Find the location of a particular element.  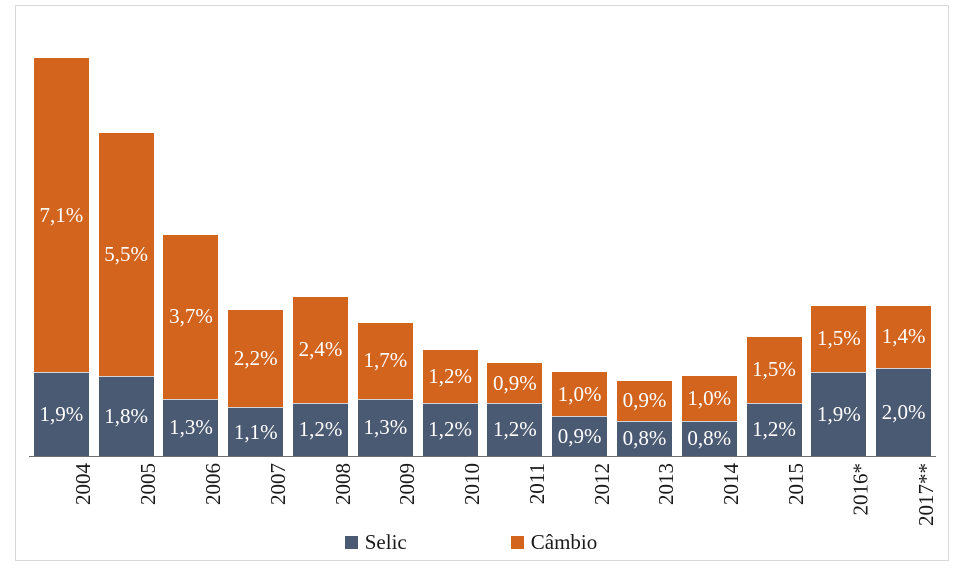

bar-segment-selic-2007: 1,1% is located at coordinates (256, 431).